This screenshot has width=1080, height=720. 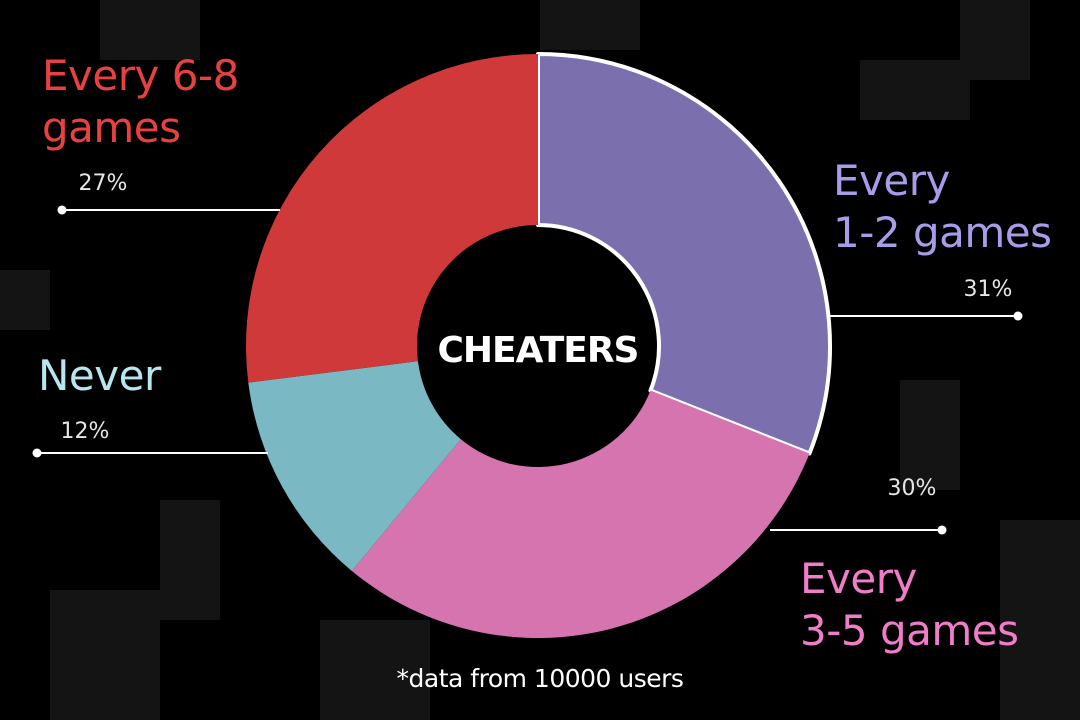 I want to click on value-label: 31%, so click(x=988, y=289).